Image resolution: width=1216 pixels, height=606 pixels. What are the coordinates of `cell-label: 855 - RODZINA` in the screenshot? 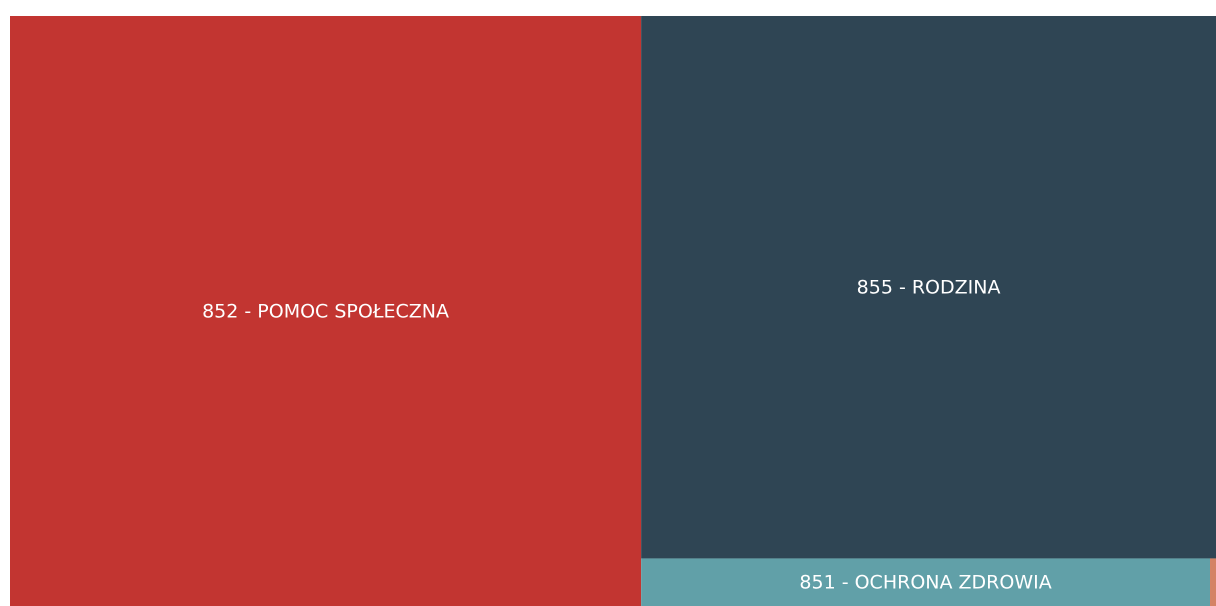 It's located at (929, 288).